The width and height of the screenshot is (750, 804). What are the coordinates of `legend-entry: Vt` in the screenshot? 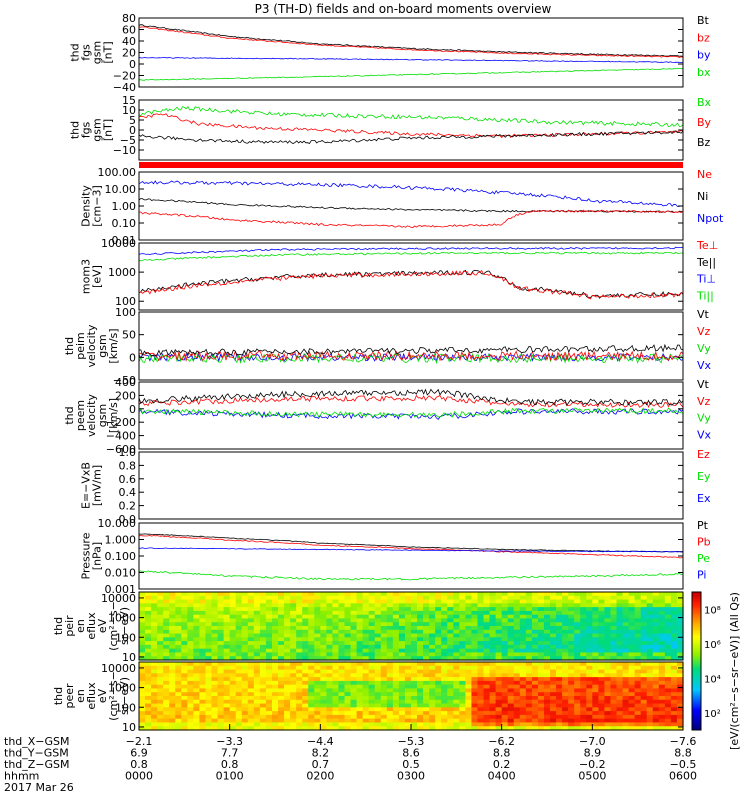 It's located at (703, 314).